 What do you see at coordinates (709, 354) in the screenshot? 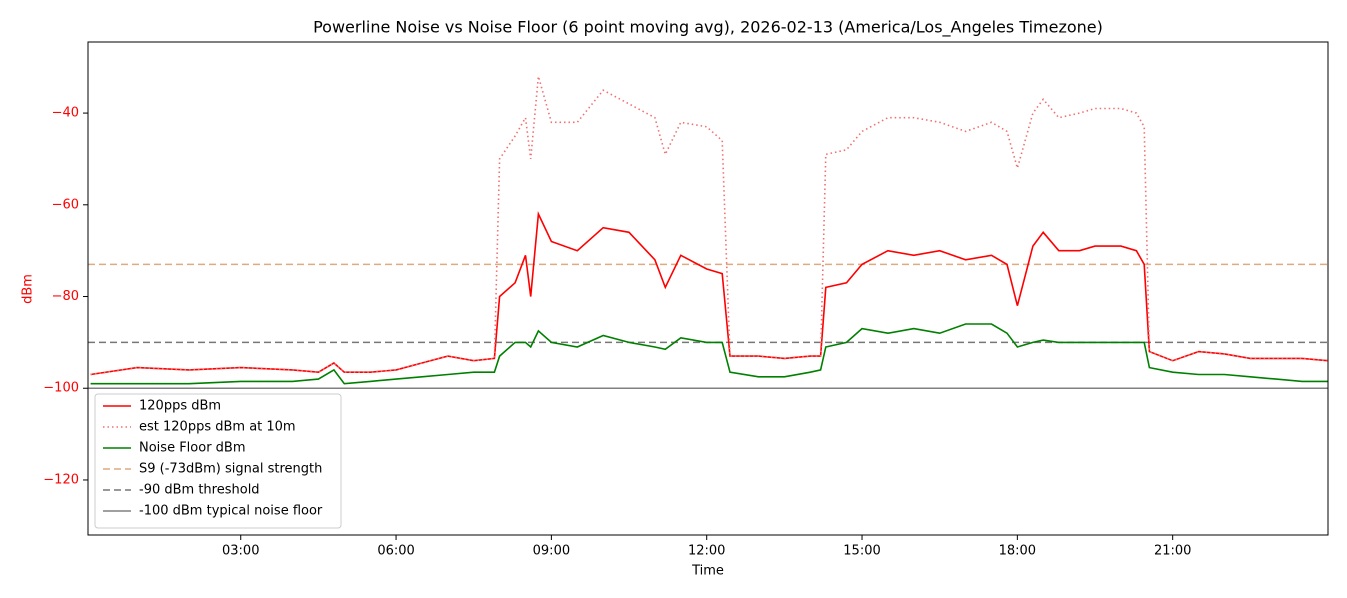
I see `series-line` at bounding box center [709, 354].